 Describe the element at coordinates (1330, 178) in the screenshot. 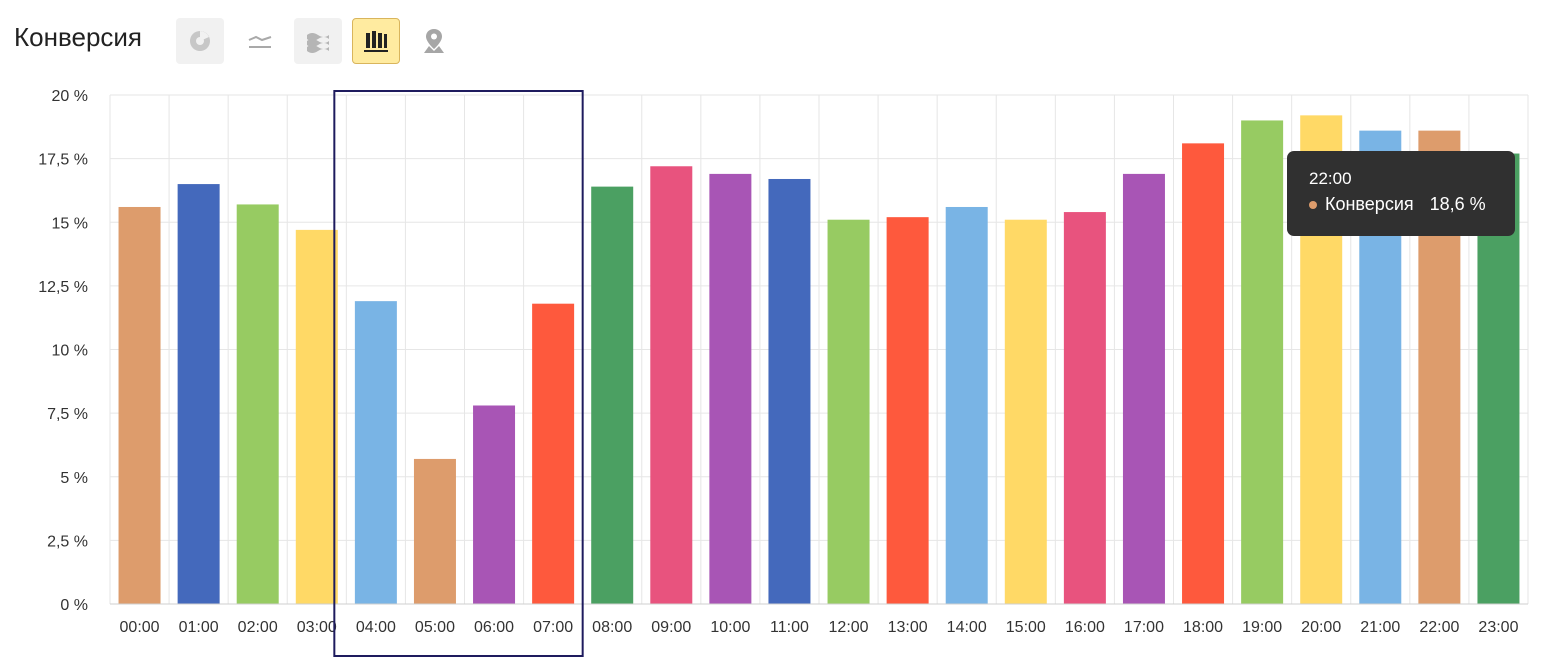

I see `tooltip-time: 22:00` at that location.